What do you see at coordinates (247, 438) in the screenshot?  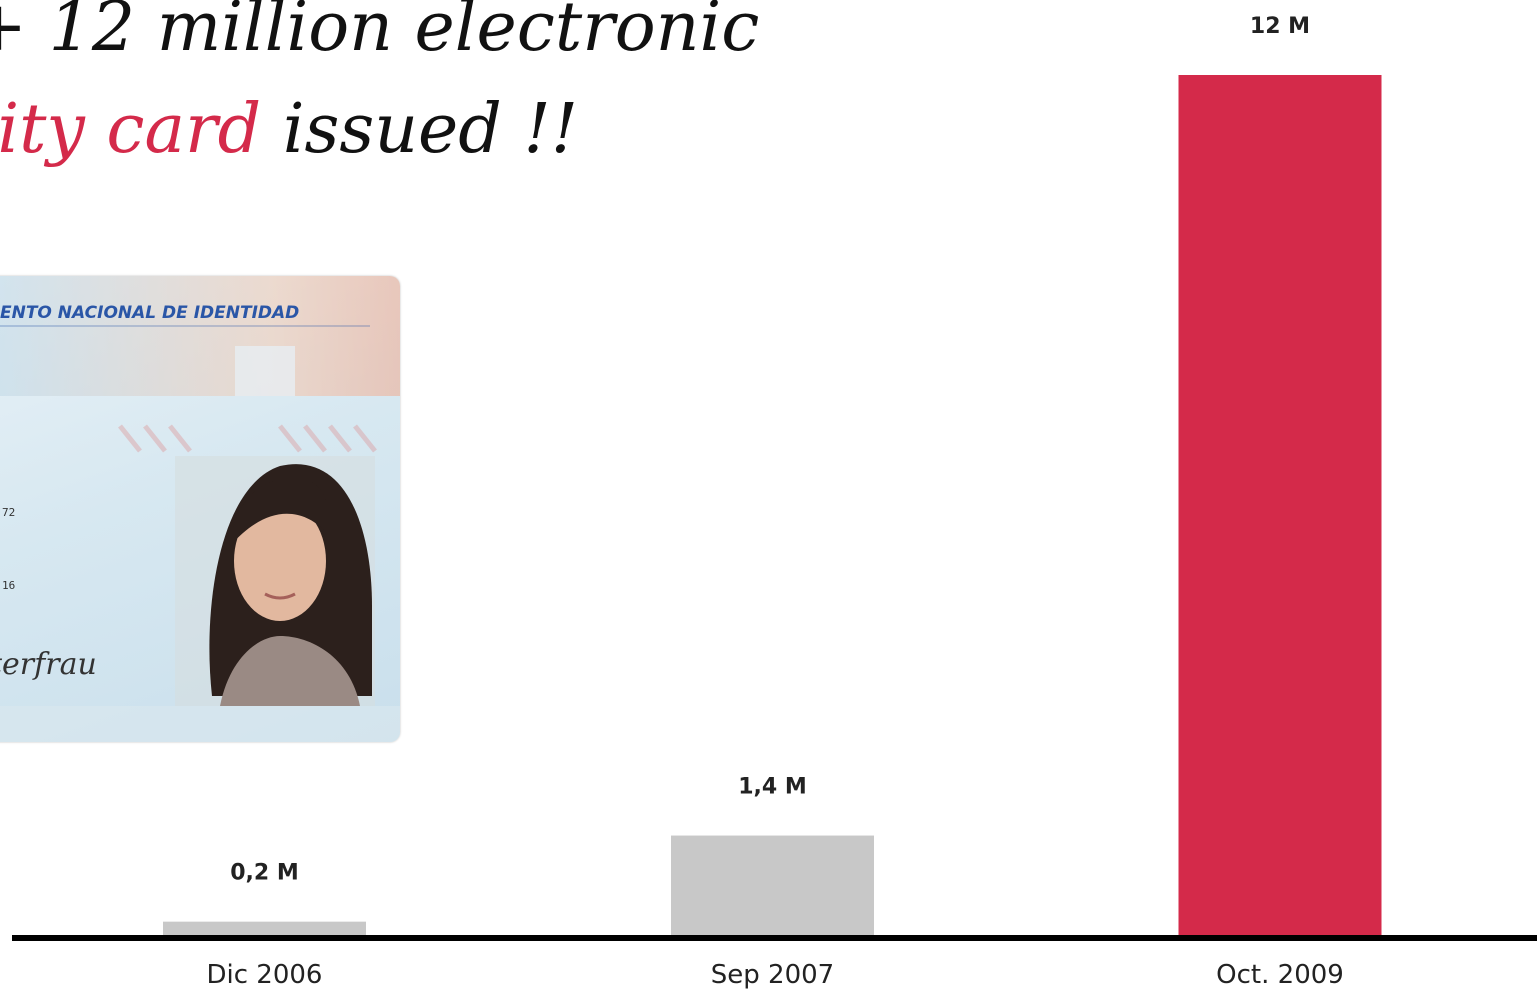 I see `card-pattern-stripes` at bounding box center [247, 438].